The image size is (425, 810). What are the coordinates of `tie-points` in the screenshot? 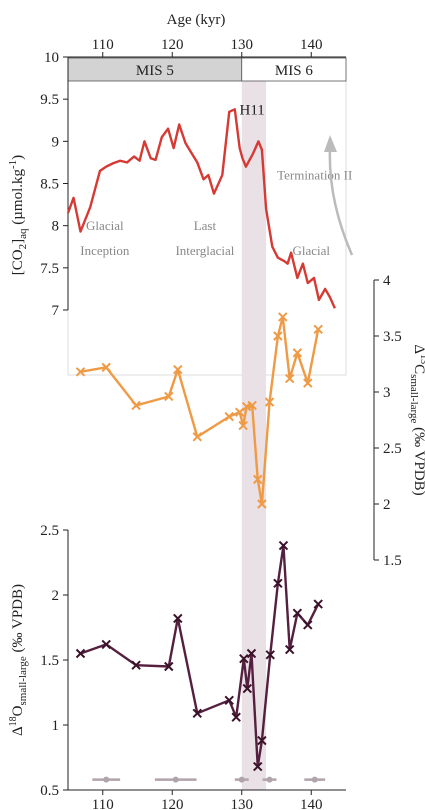 It's located at (209, 779).